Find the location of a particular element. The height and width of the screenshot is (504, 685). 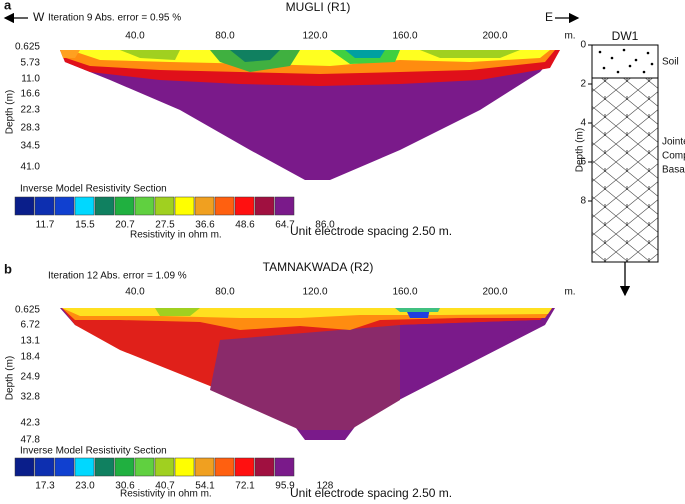

y-tick-label: 2 is located at coordinates (583, 84).